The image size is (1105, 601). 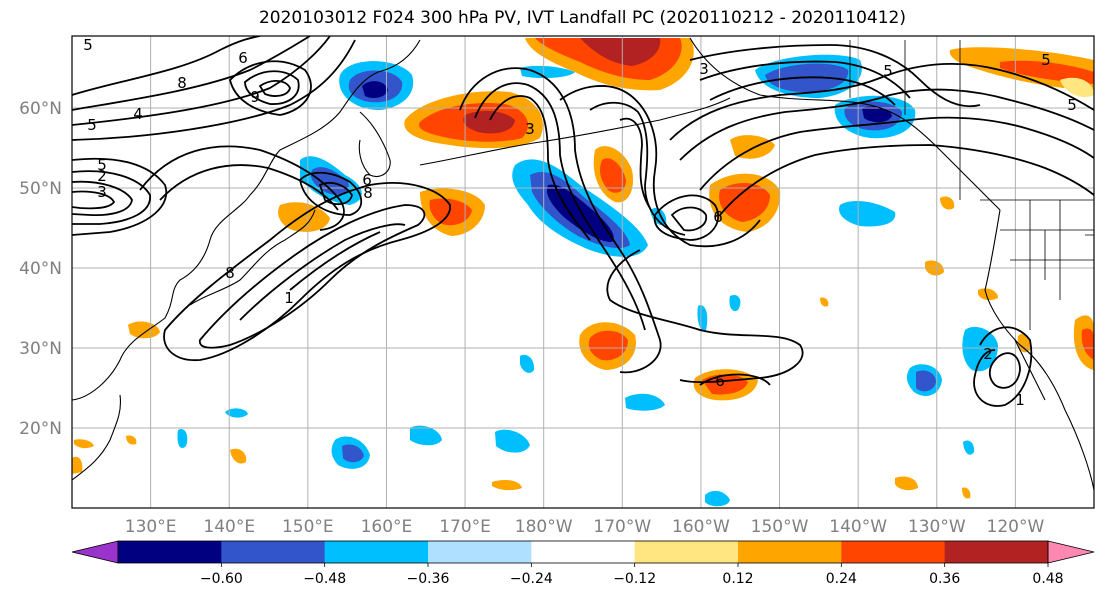 What do you see at coordinates (531, 579) in the screenshot?
I see `colorbar-tick-label: −0.24` at bounding box center [531, 579].